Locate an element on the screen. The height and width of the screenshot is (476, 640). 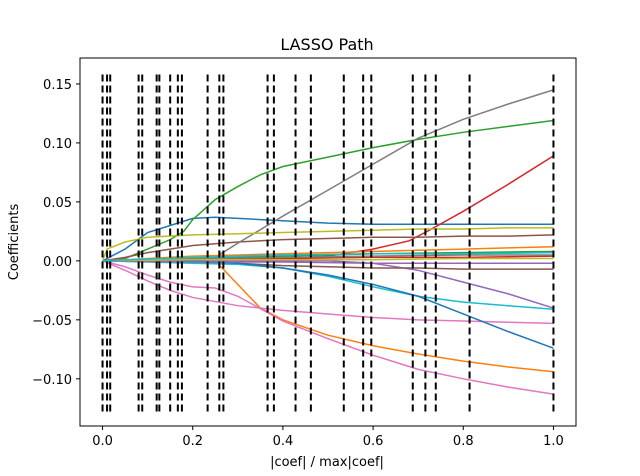
y-tick-label: −0.05 is located at coordinates (52, 321).